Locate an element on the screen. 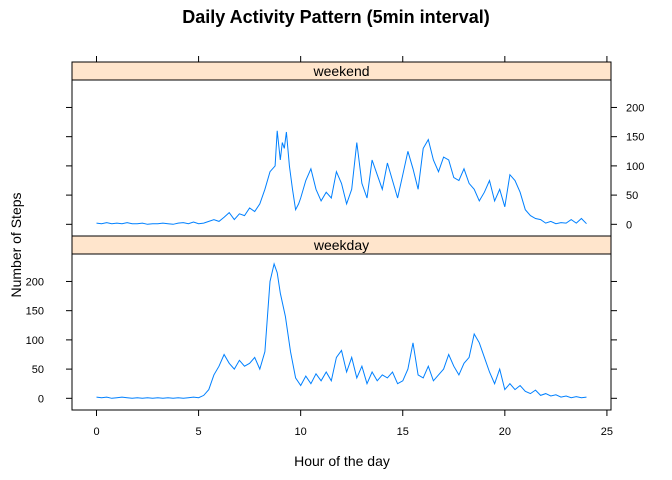  y-tick-label-weekday: 100 is located at coordinates (35, 341).